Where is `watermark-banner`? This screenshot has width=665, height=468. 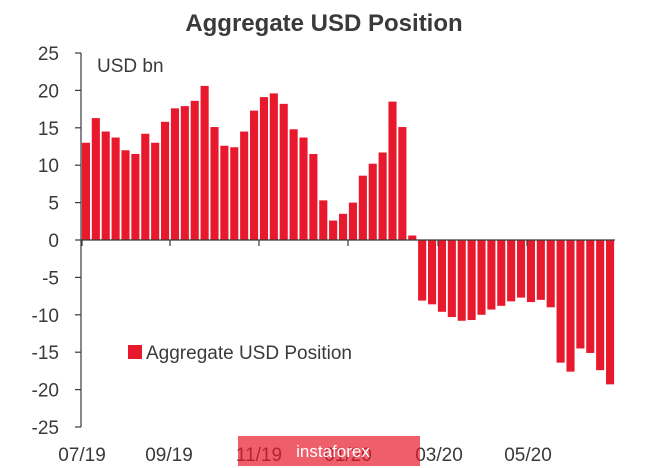 watermark-banner is located at coordinates (329, 451).